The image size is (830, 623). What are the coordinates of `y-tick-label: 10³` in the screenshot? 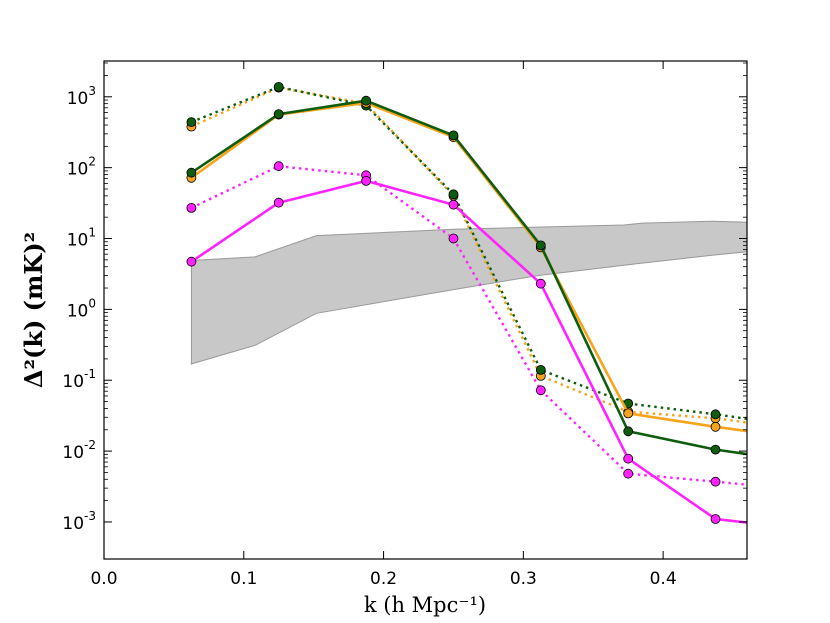 It's located at (81, 96).